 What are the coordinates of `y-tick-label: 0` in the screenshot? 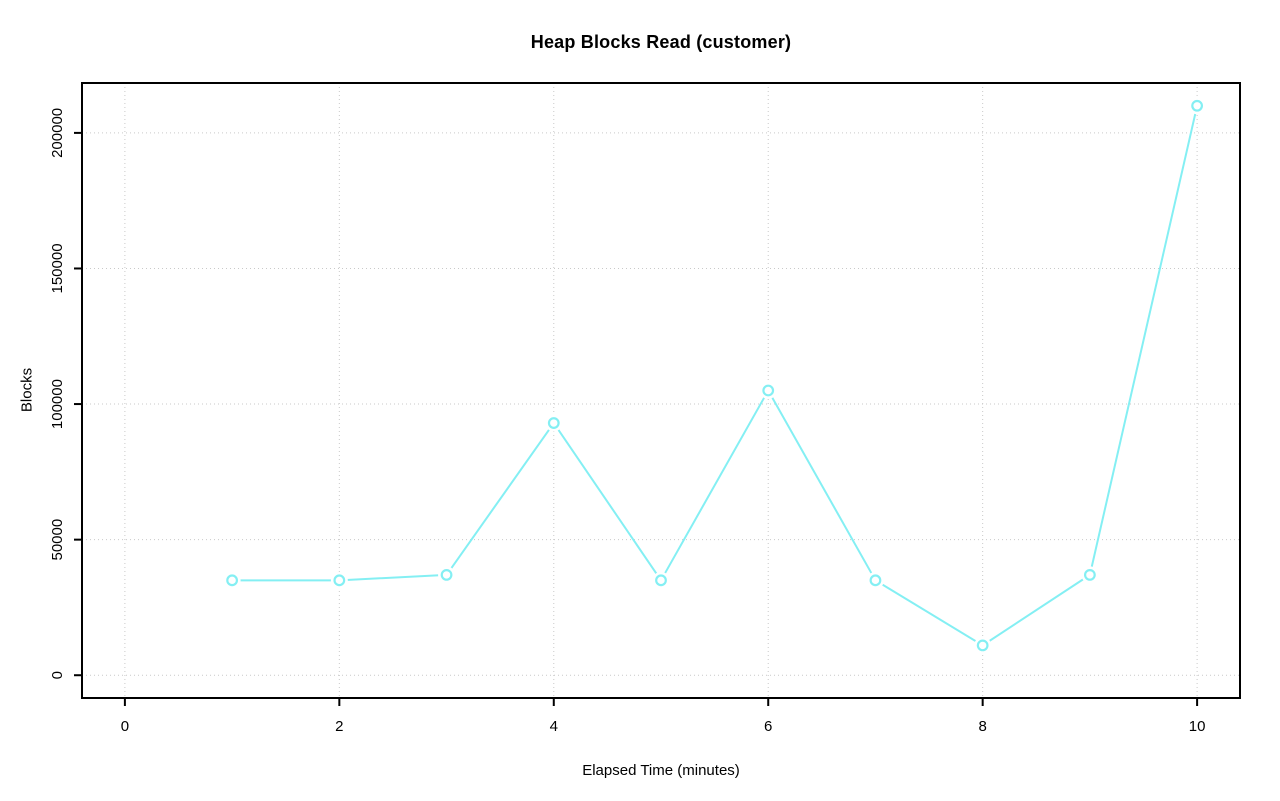 It's located at (57, 675).